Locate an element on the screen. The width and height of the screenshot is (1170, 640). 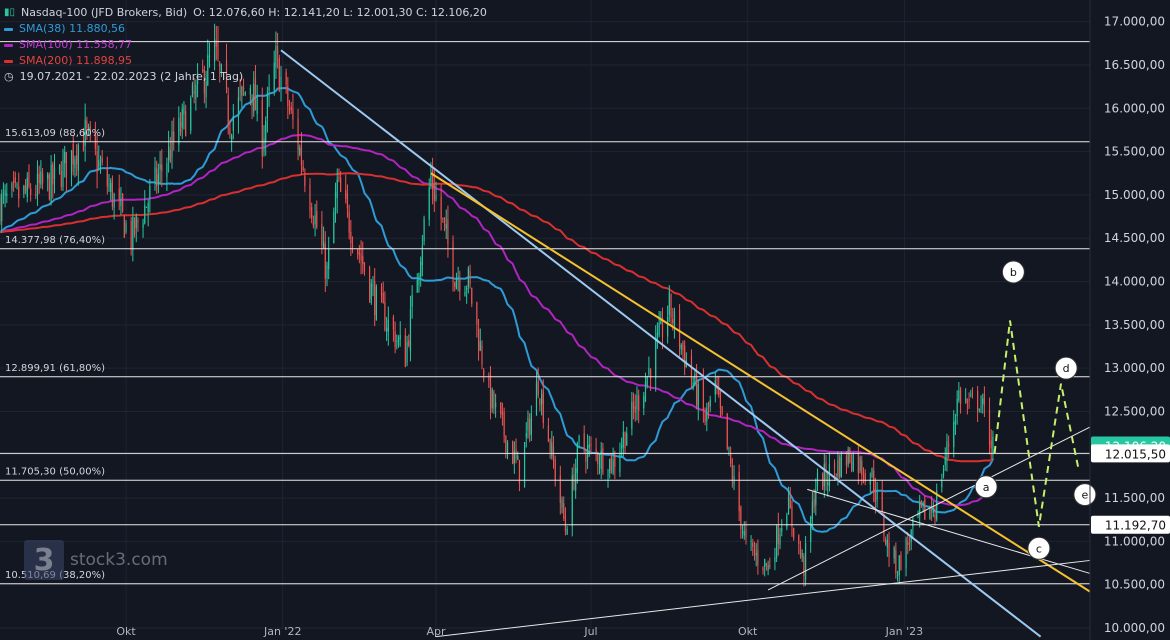
legend-sma38-row: SMA(38) 11.880,56 is located at coordinates (245, 29).